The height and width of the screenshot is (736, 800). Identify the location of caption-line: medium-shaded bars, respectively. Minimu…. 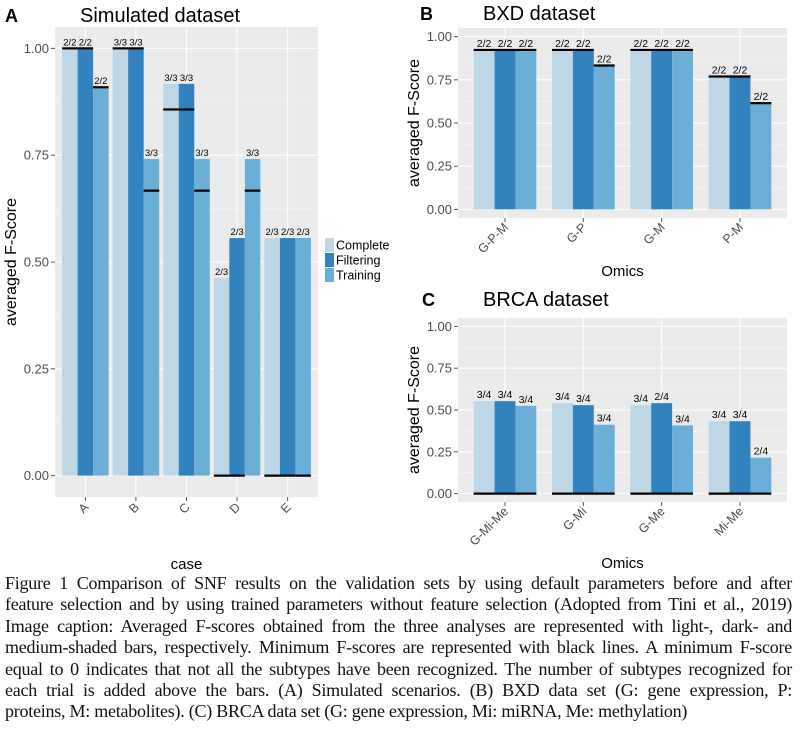
(398, 647).